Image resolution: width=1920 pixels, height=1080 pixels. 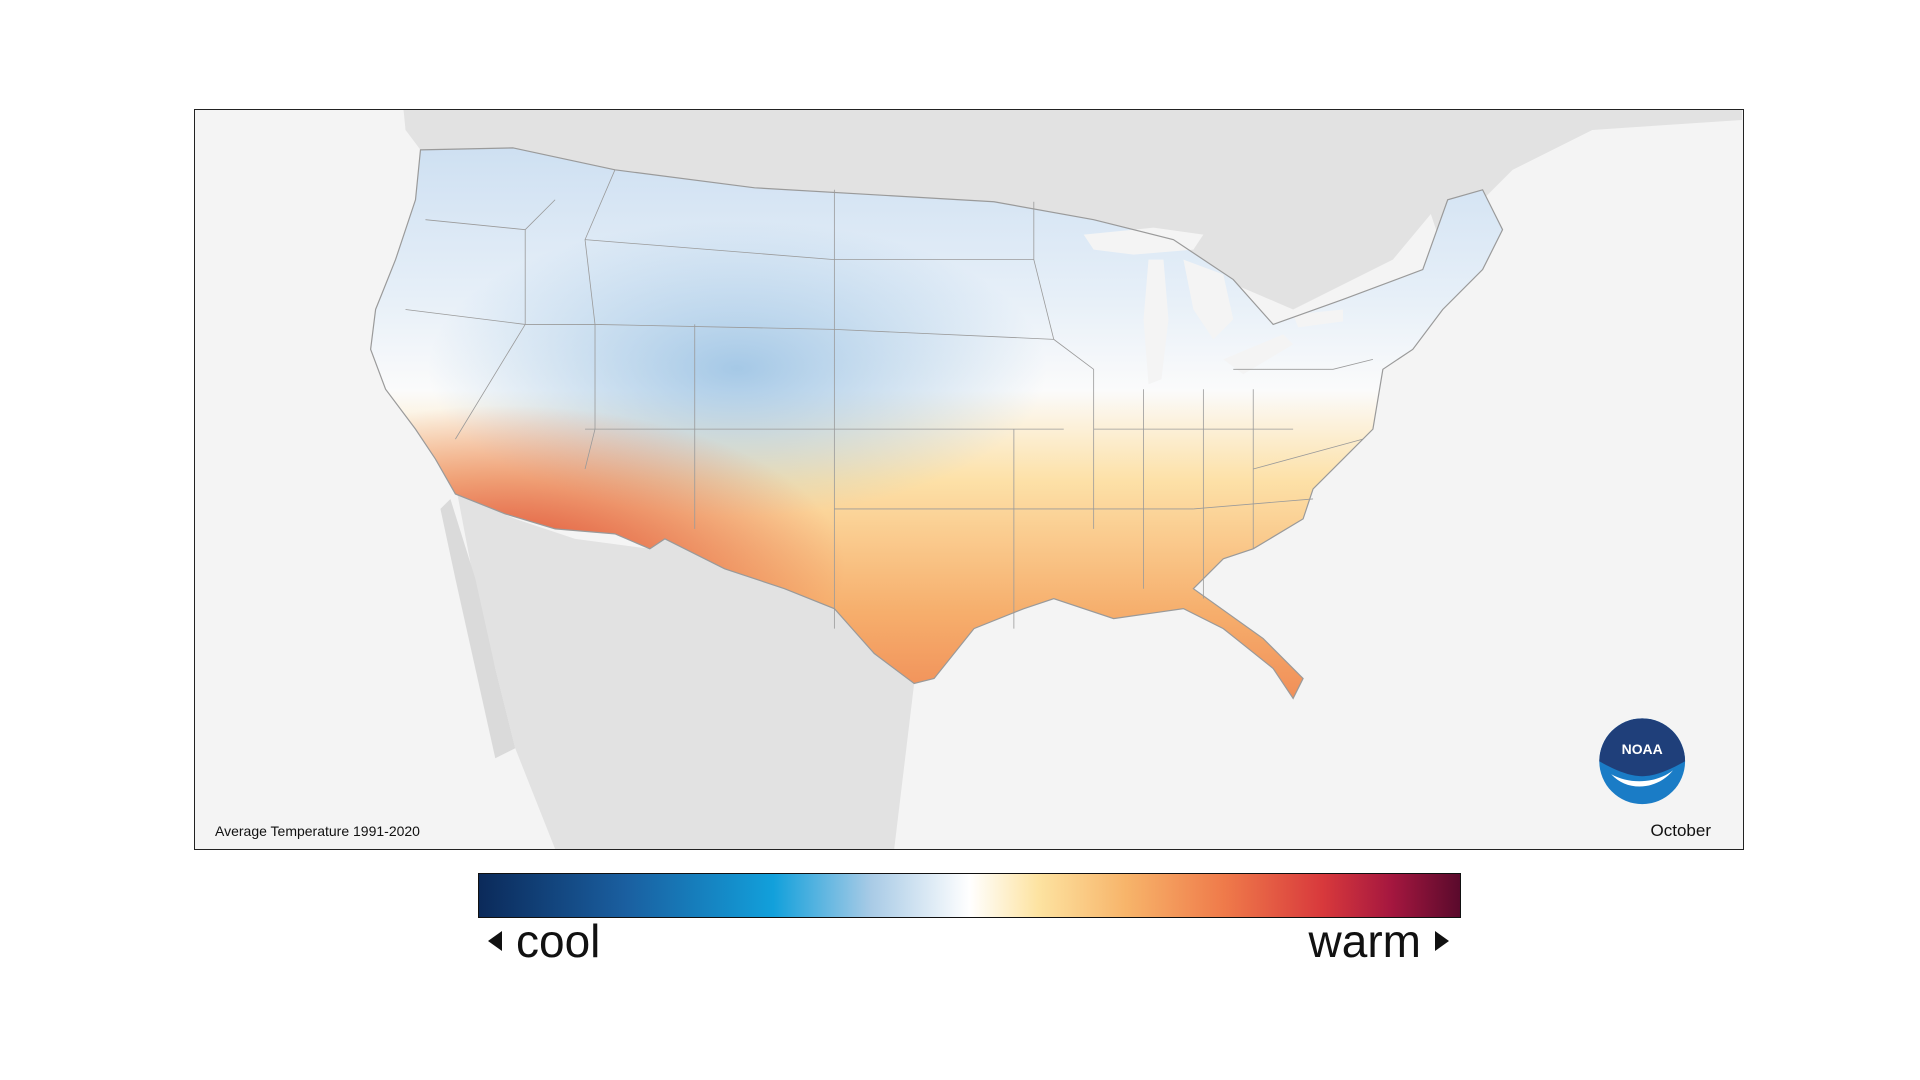 I want to click on lake-erie, so click(x=1258, y=354).